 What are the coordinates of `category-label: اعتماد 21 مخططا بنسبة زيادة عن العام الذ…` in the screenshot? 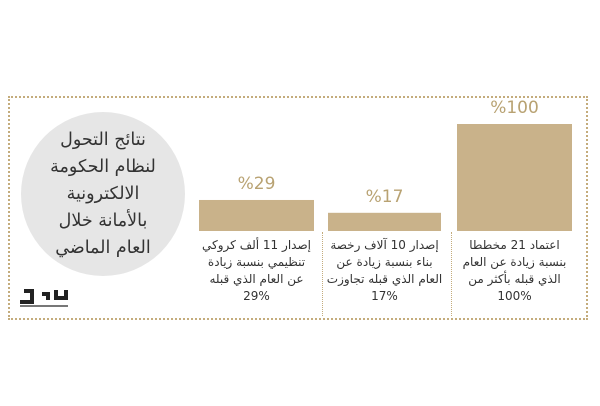 It's located at (514, 270).